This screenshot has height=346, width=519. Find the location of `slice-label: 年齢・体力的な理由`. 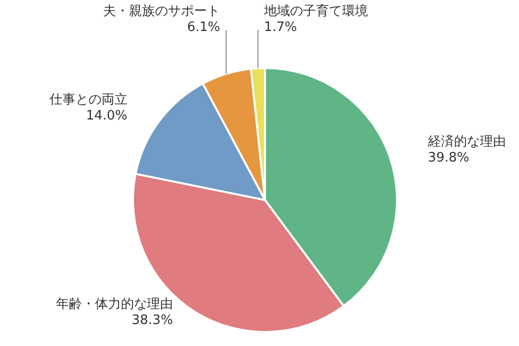

slice-label: 年齢・体力的な理由 is located at coordinates (114, 304).